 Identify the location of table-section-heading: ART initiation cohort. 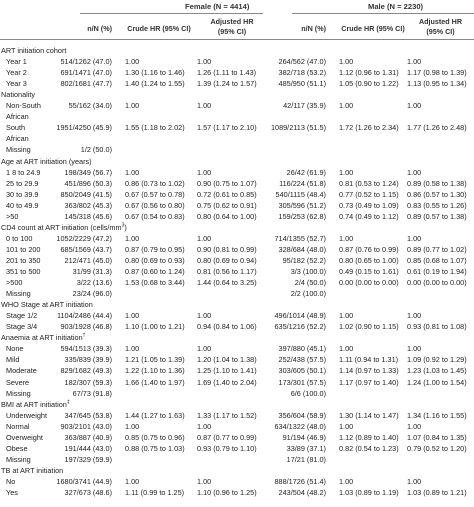
(237, 50).